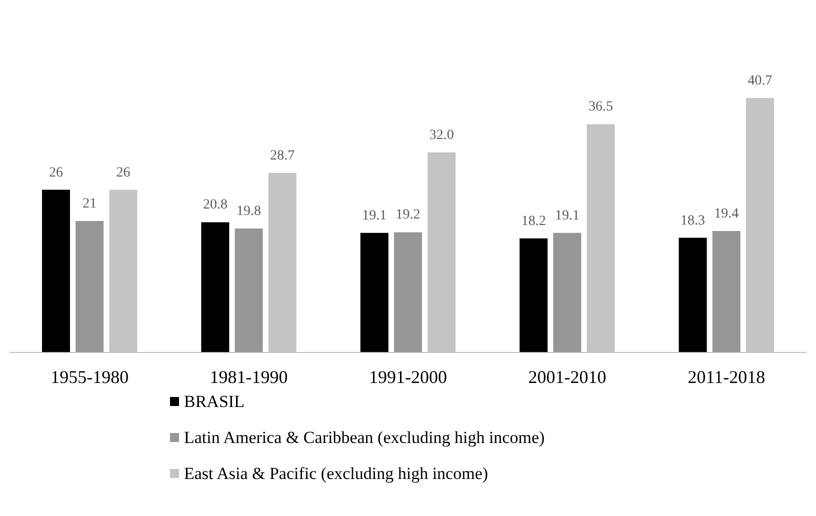  I want to click on legend-label: Latin America & Caribbean (excluding high income), so click(364, 437).